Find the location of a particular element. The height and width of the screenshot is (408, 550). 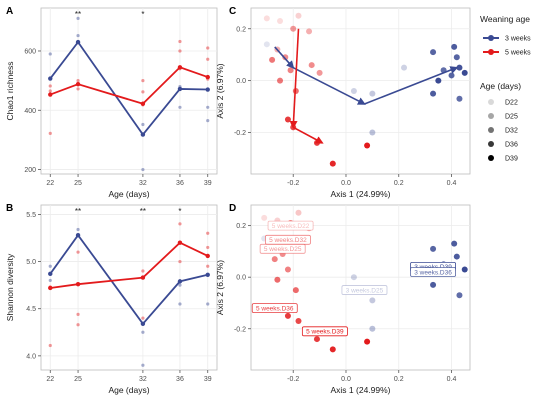

y-tick-label: 5.5 is located at coordinates (31, 215).